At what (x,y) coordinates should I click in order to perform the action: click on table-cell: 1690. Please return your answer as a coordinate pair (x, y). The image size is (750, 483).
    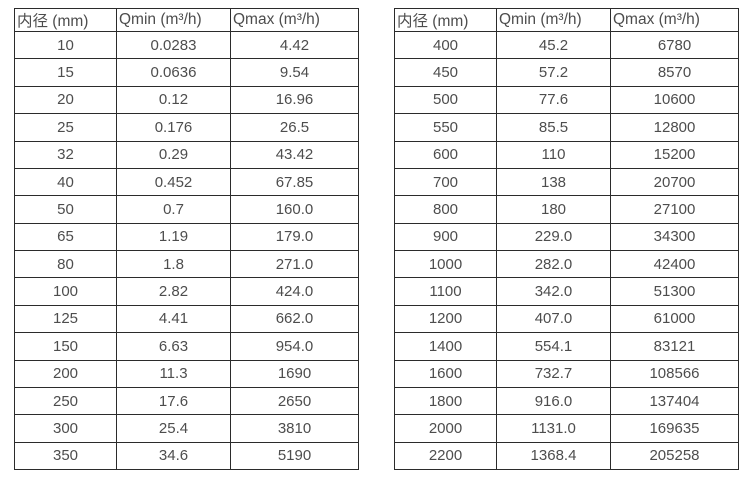
    Looking at the image, I should click on (294, 373).